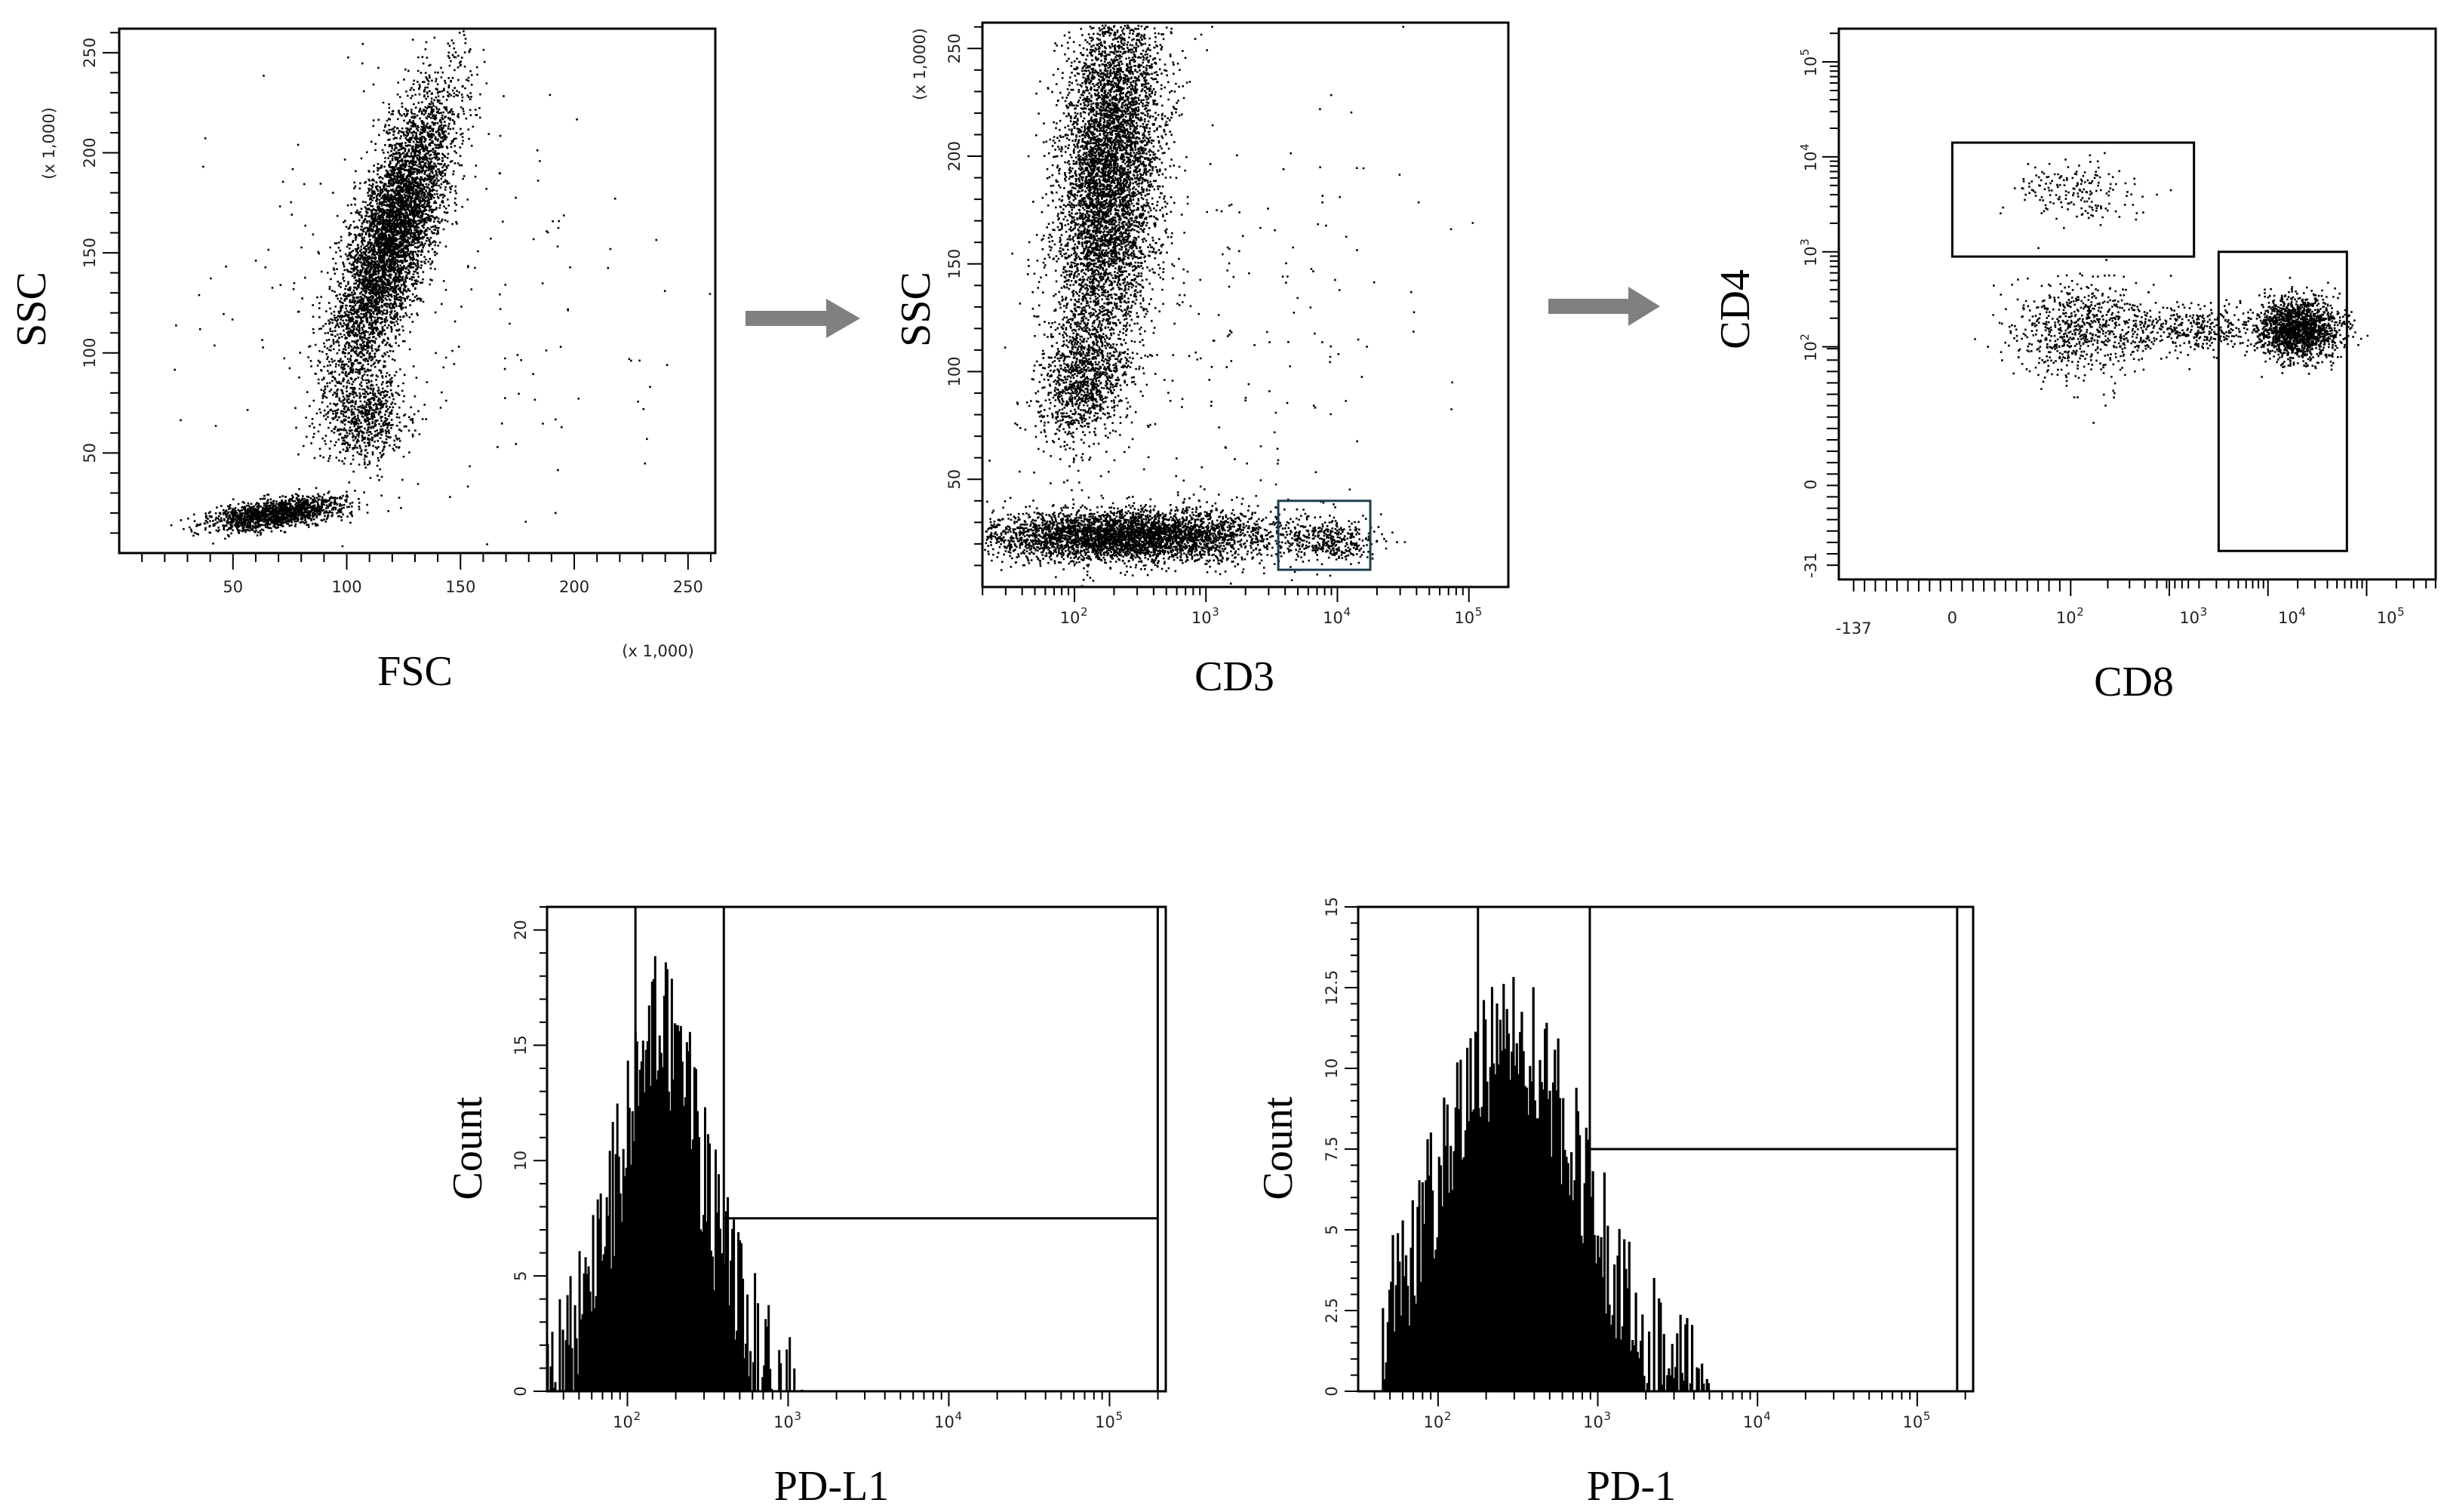  I want to click on cd8-cd4-plot-frame, so click(2137, 304).